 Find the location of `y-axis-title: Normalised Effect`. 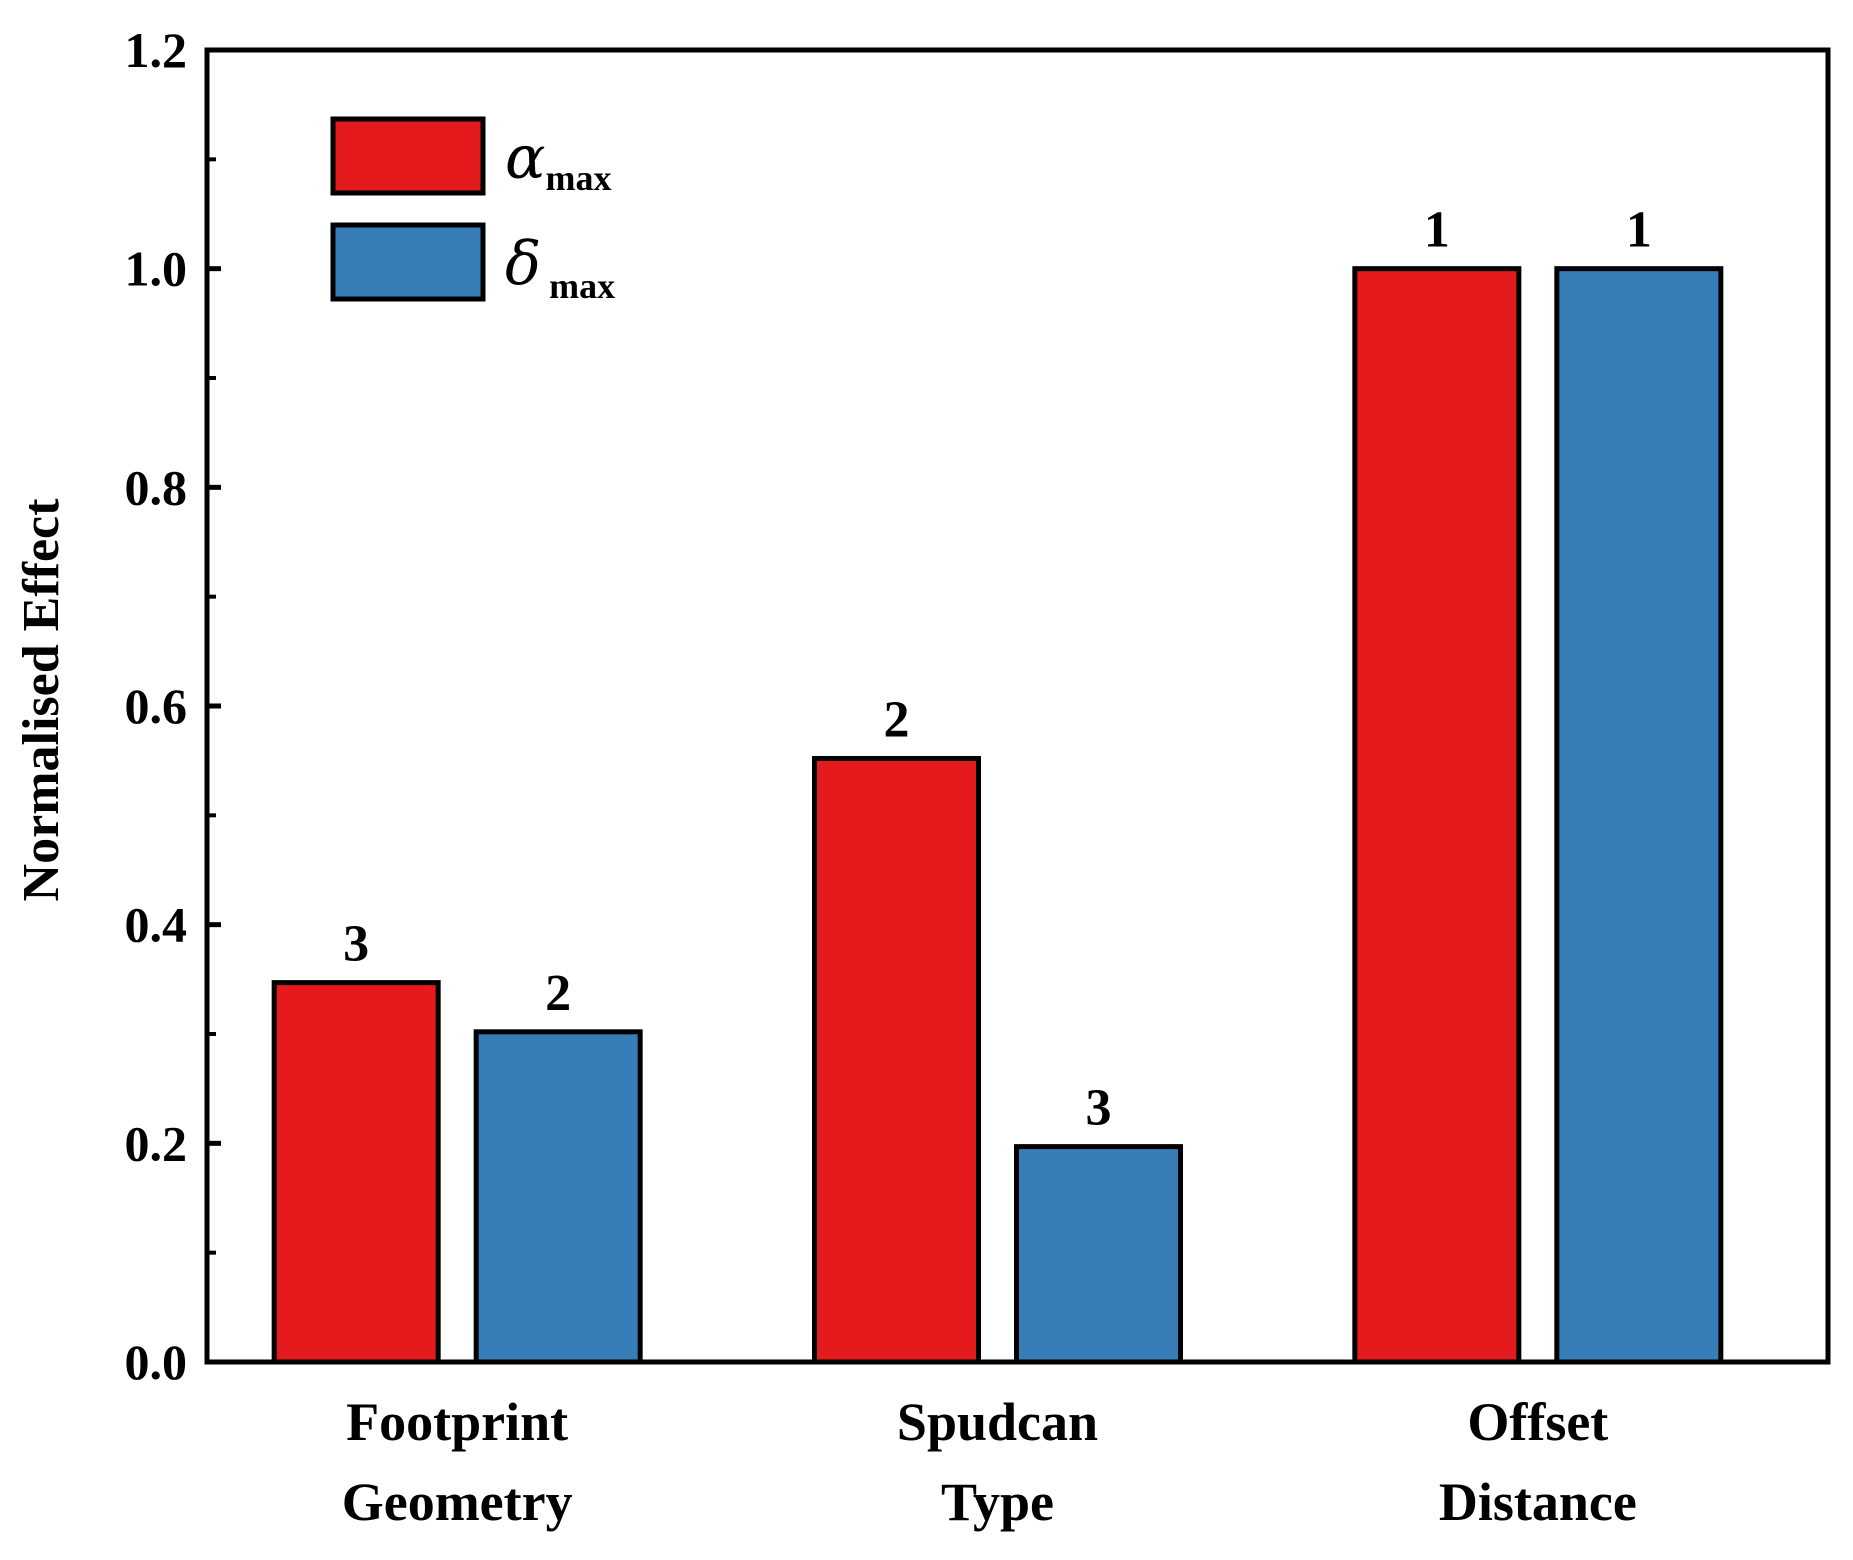

y-axis-title: Normalised Effect is located at coordinates (41, 700).